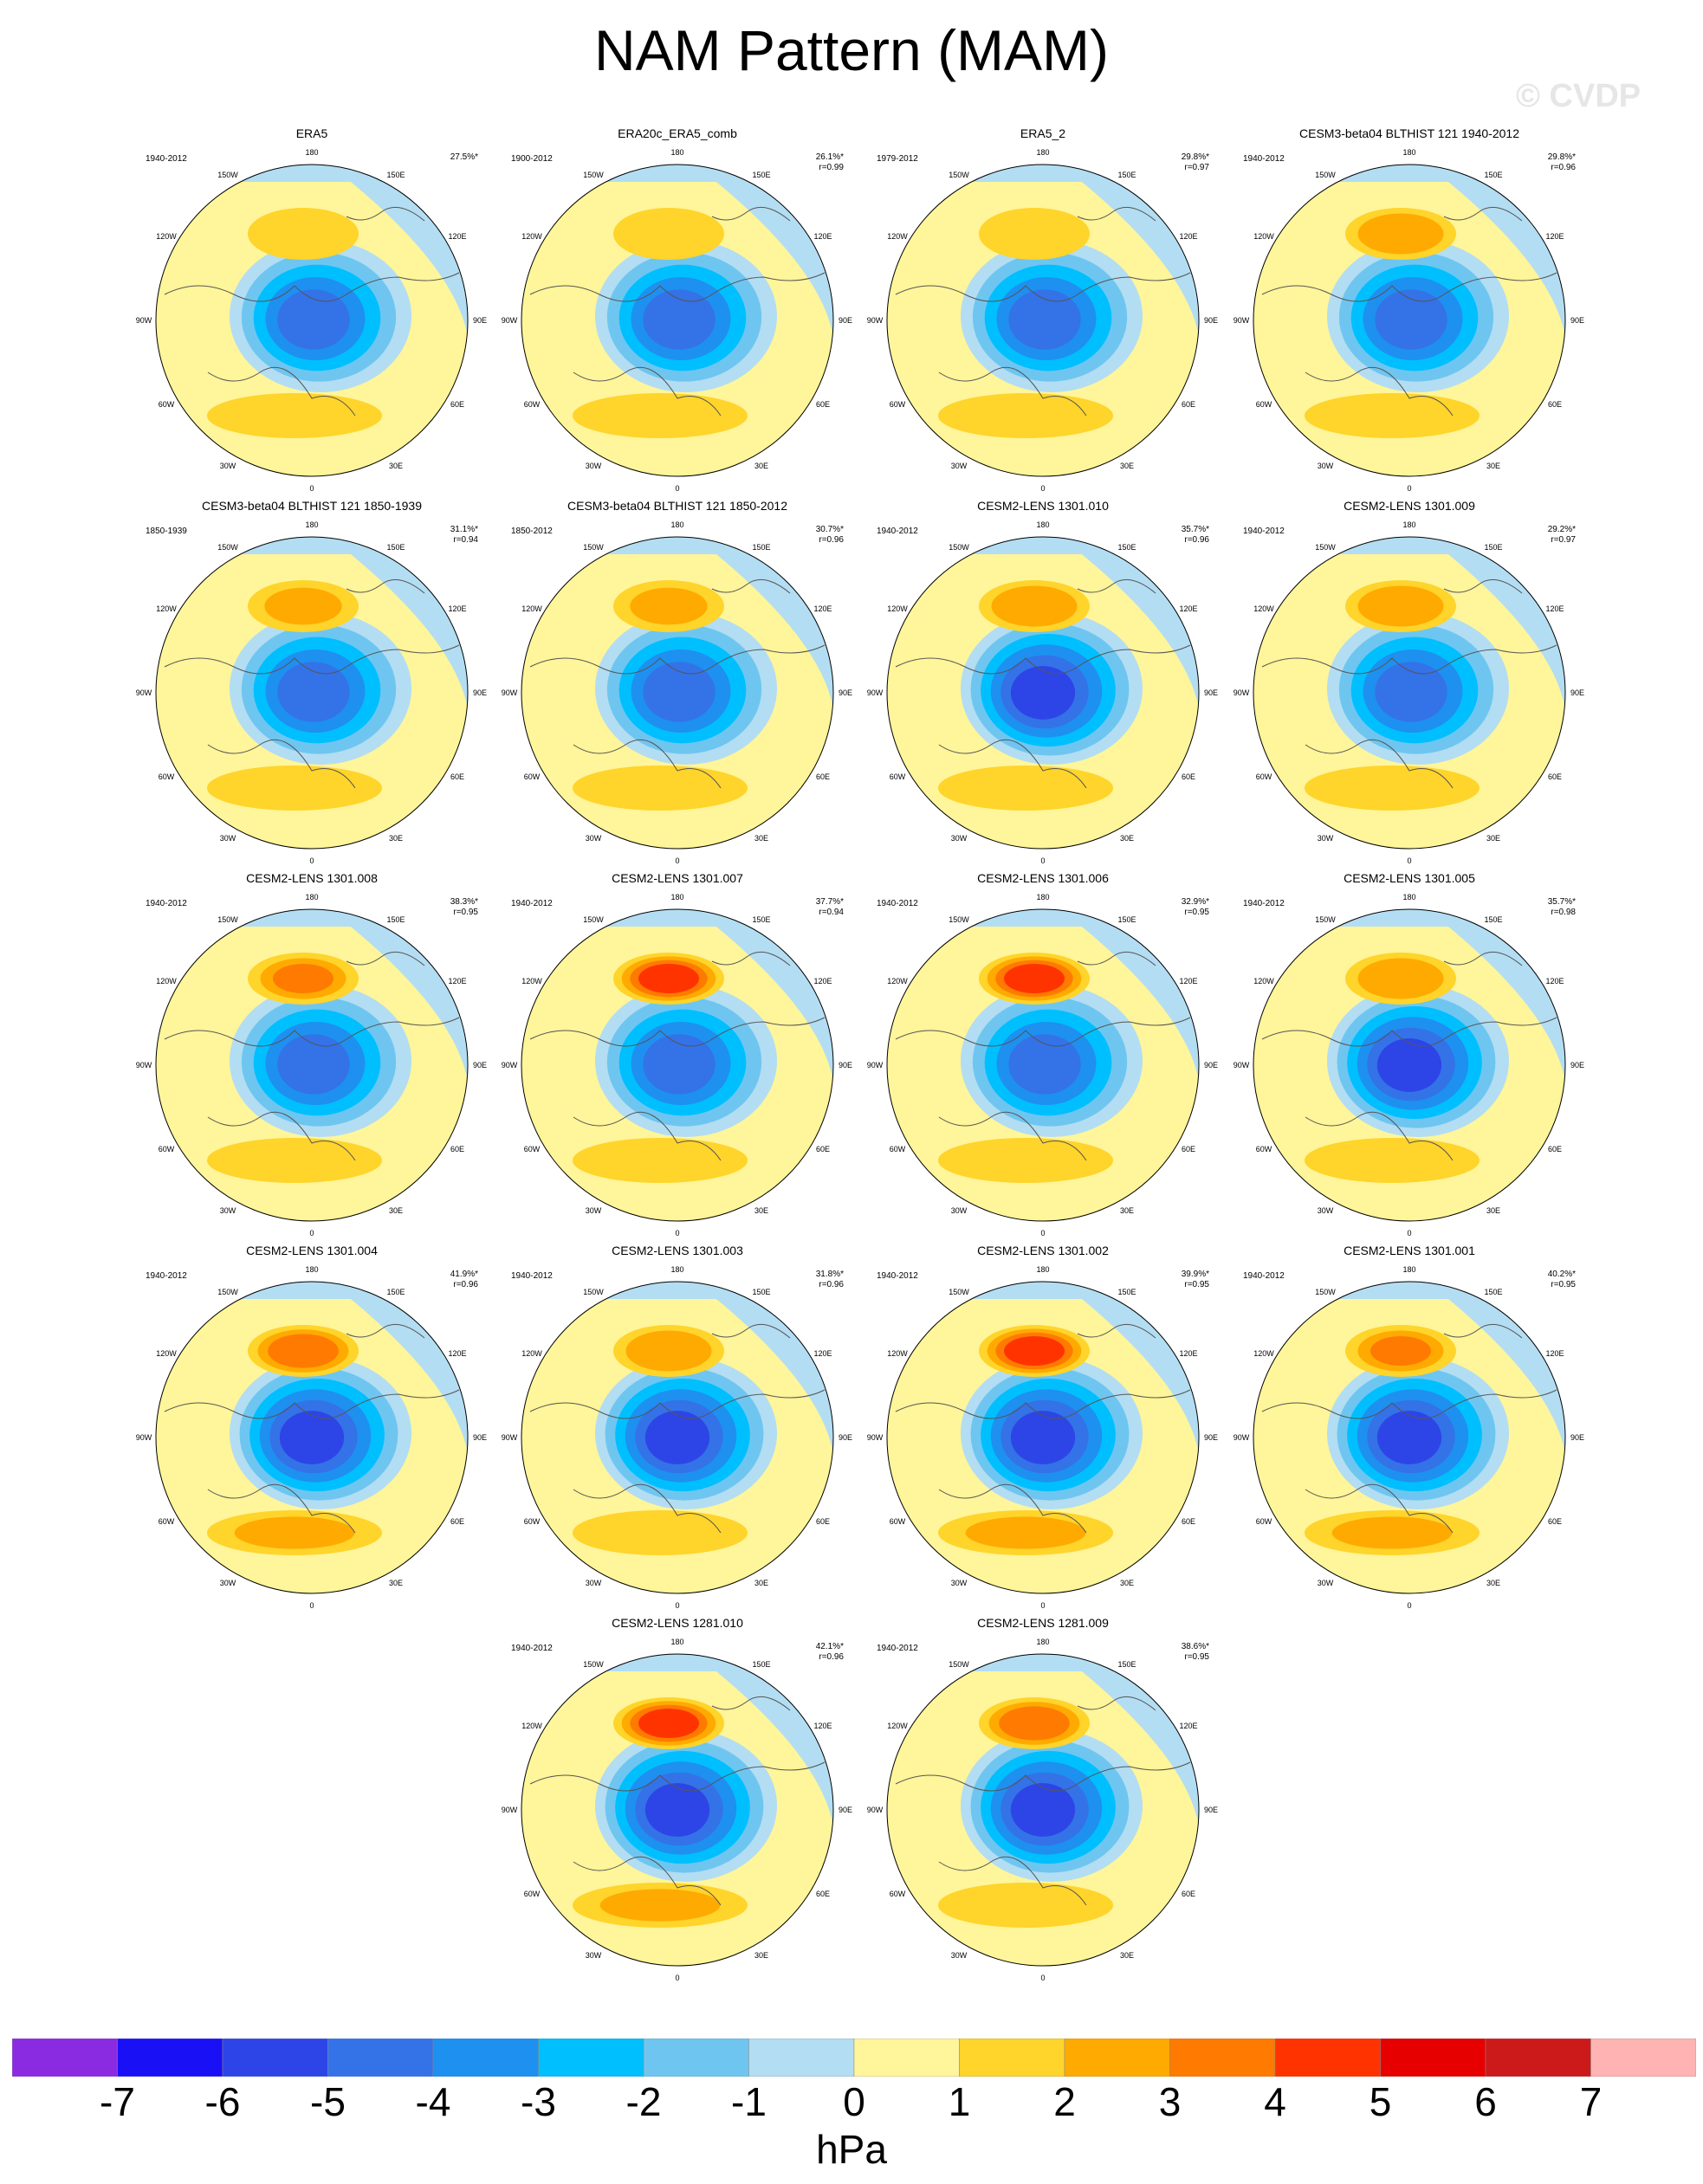  What do you see at coordinates (829, 1274) in the screenshot?
I see `variance-explained: 31.8%*` at bounding box center [829, 1274].